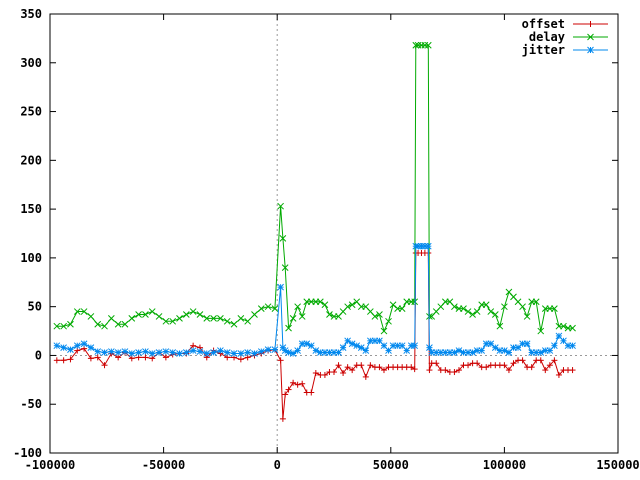 Image resolution: width=640 pixels, height=480 pixels. Describe the element at coordinates (27, 453) in the screenshot. I see `y-tick-label: -100` at that location.